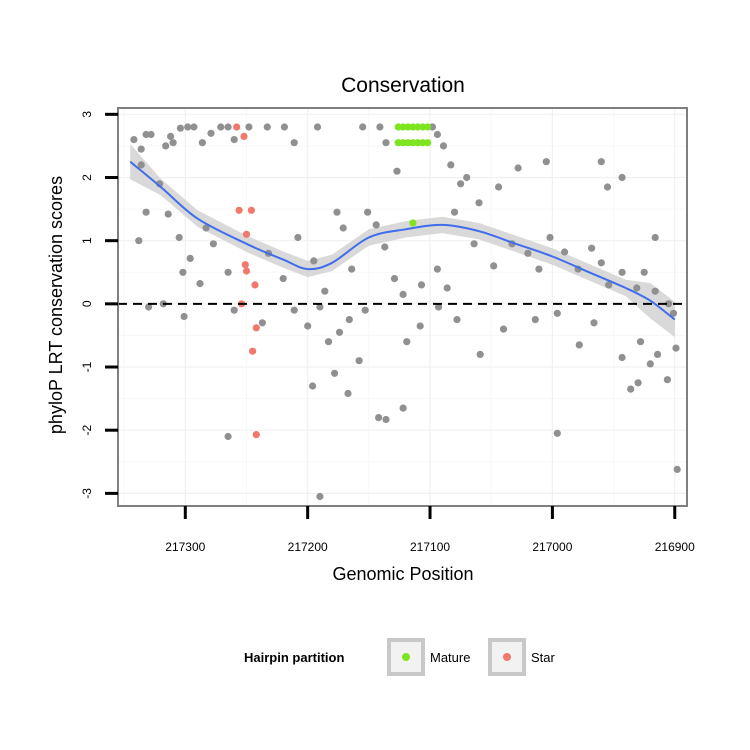 This screenshot has width=750, height=750. Describe the element at coordinates (552, 547) in the screenshot. I see `x-tick-label: 217000` at that location.